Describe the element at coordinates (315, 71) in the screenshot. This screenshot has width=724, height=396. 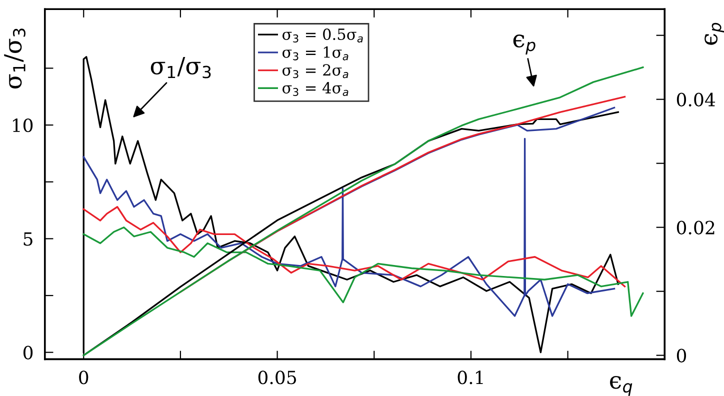
I see `legend-label: σ$_{3}$ = 2σ$_{a}$` at that location.